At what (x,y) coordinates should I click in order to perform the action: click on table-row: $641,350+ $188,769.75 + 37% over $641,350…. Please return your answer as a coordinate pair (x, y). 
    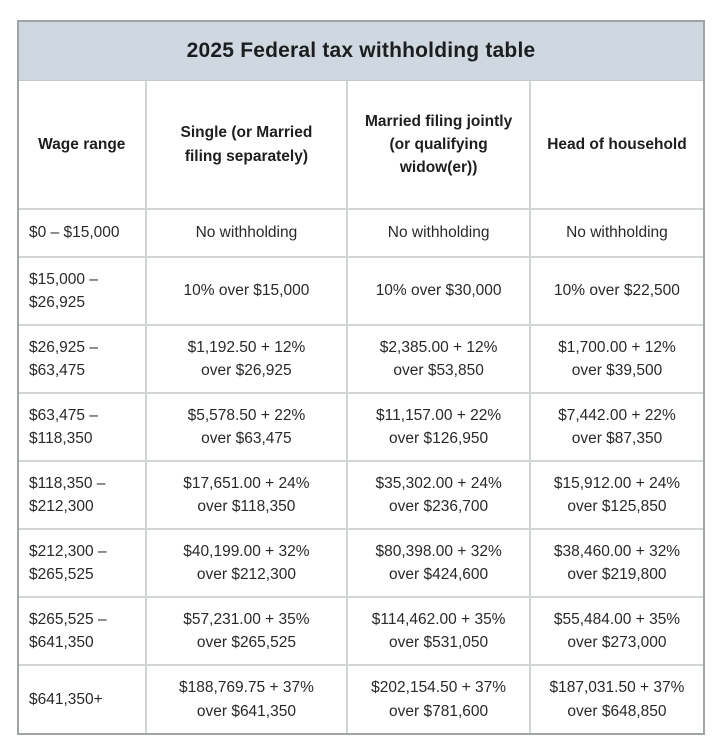
    Looking at the image, I should click on (361, 699).